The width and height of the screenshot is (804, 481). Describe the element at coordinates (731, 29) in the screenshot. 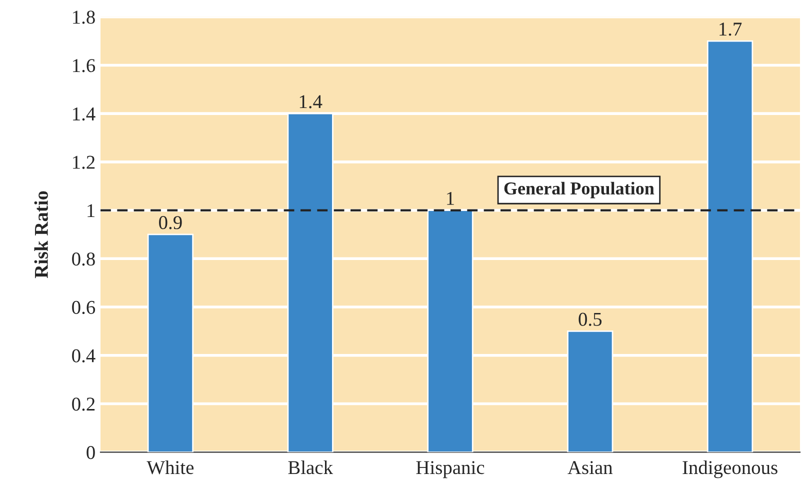

I see `data-label: 1.7` at that location.